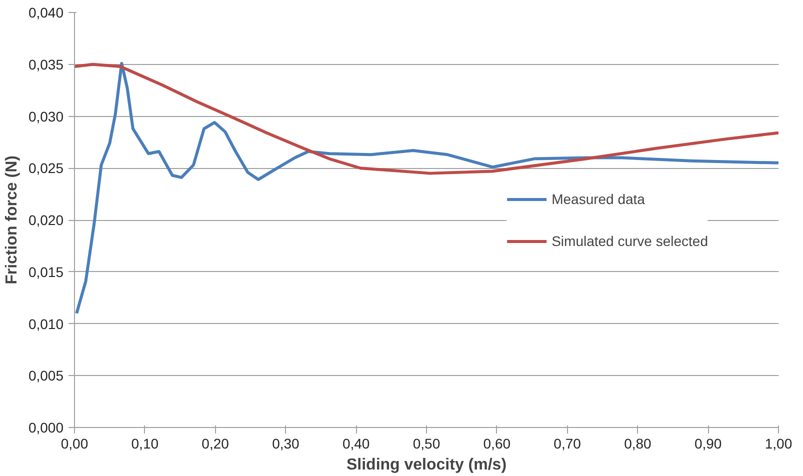 The height and width of the screenshot is (476, 803). What do you see at coordinates (46, 12) in the screenshot?
I see `y-tick-label: 0,040` at bounding box center [46, 12].